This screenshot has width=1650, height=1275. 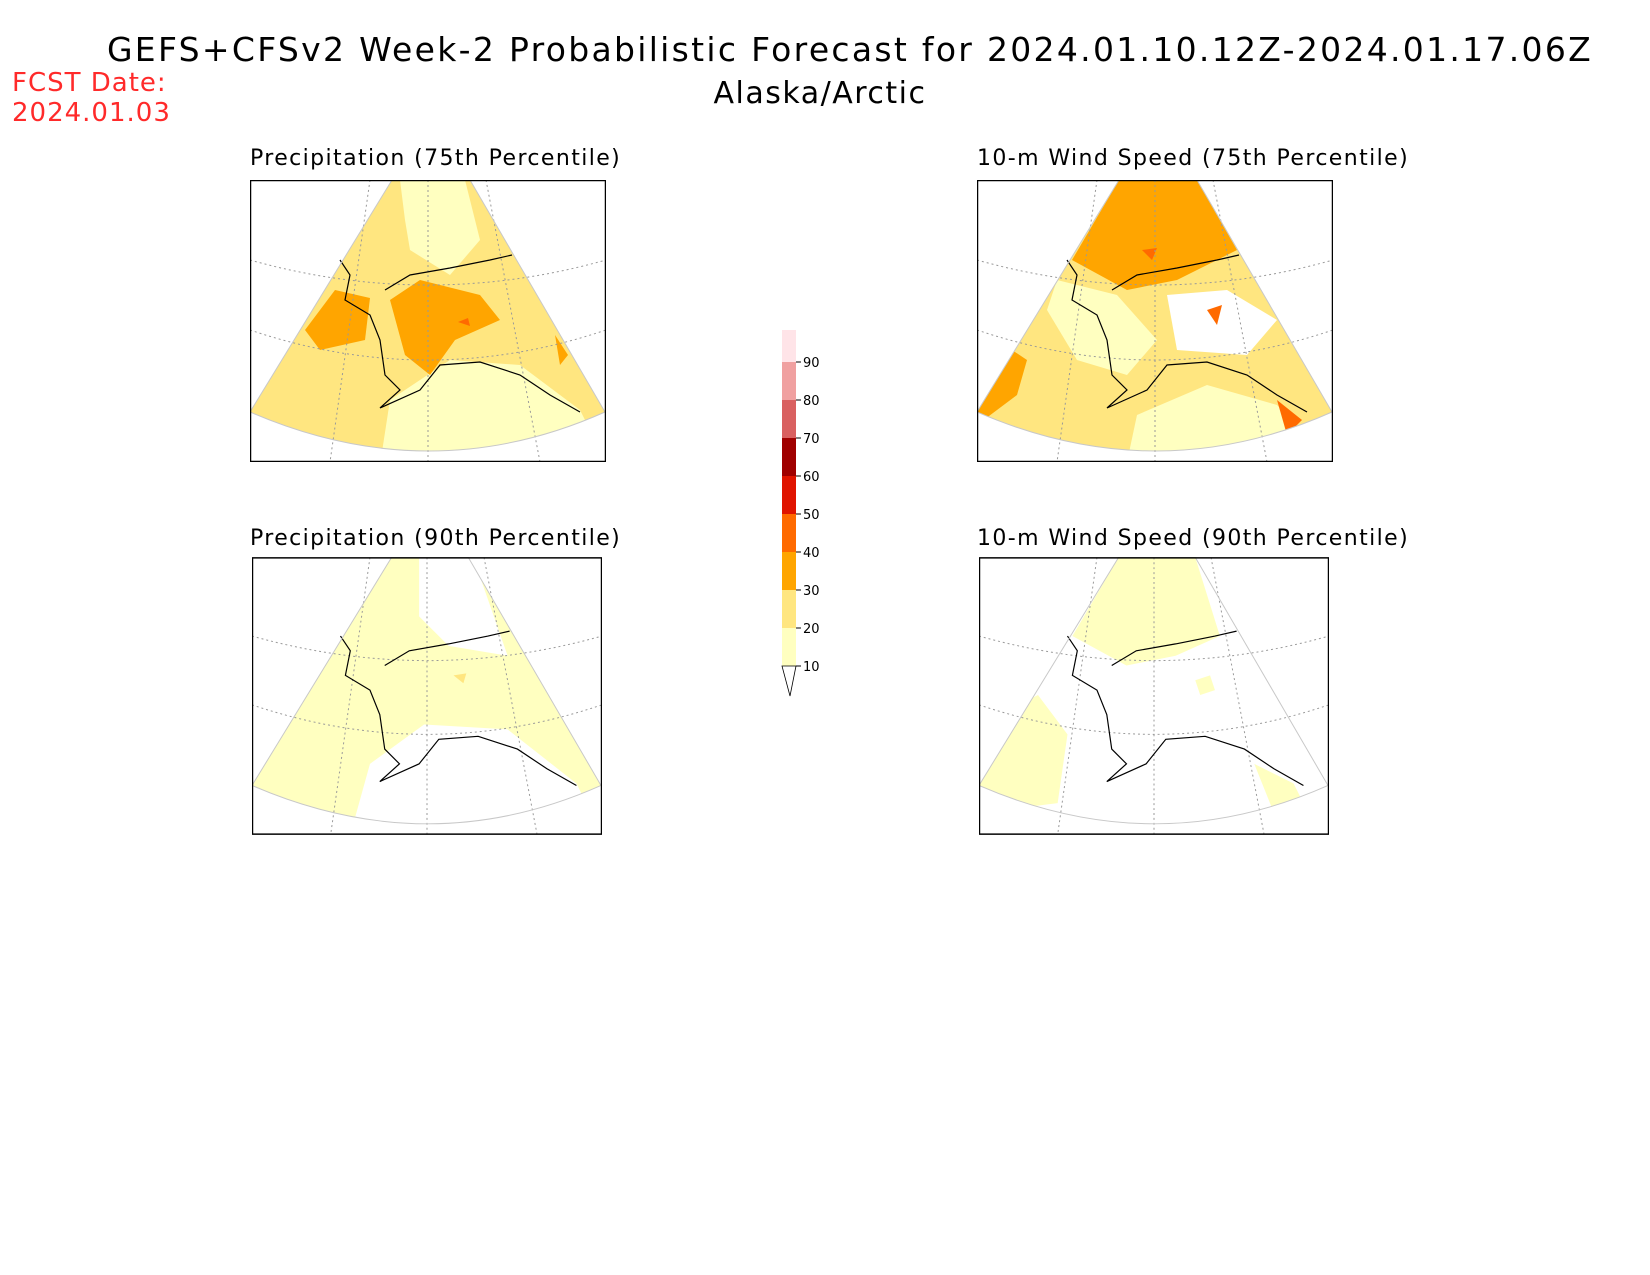 What do you see at coordinates (436, 538) in the screenshot?
I see `panel-title-precip-90: Precipitation (90th Percentile)` at bounding box center [436, 538].